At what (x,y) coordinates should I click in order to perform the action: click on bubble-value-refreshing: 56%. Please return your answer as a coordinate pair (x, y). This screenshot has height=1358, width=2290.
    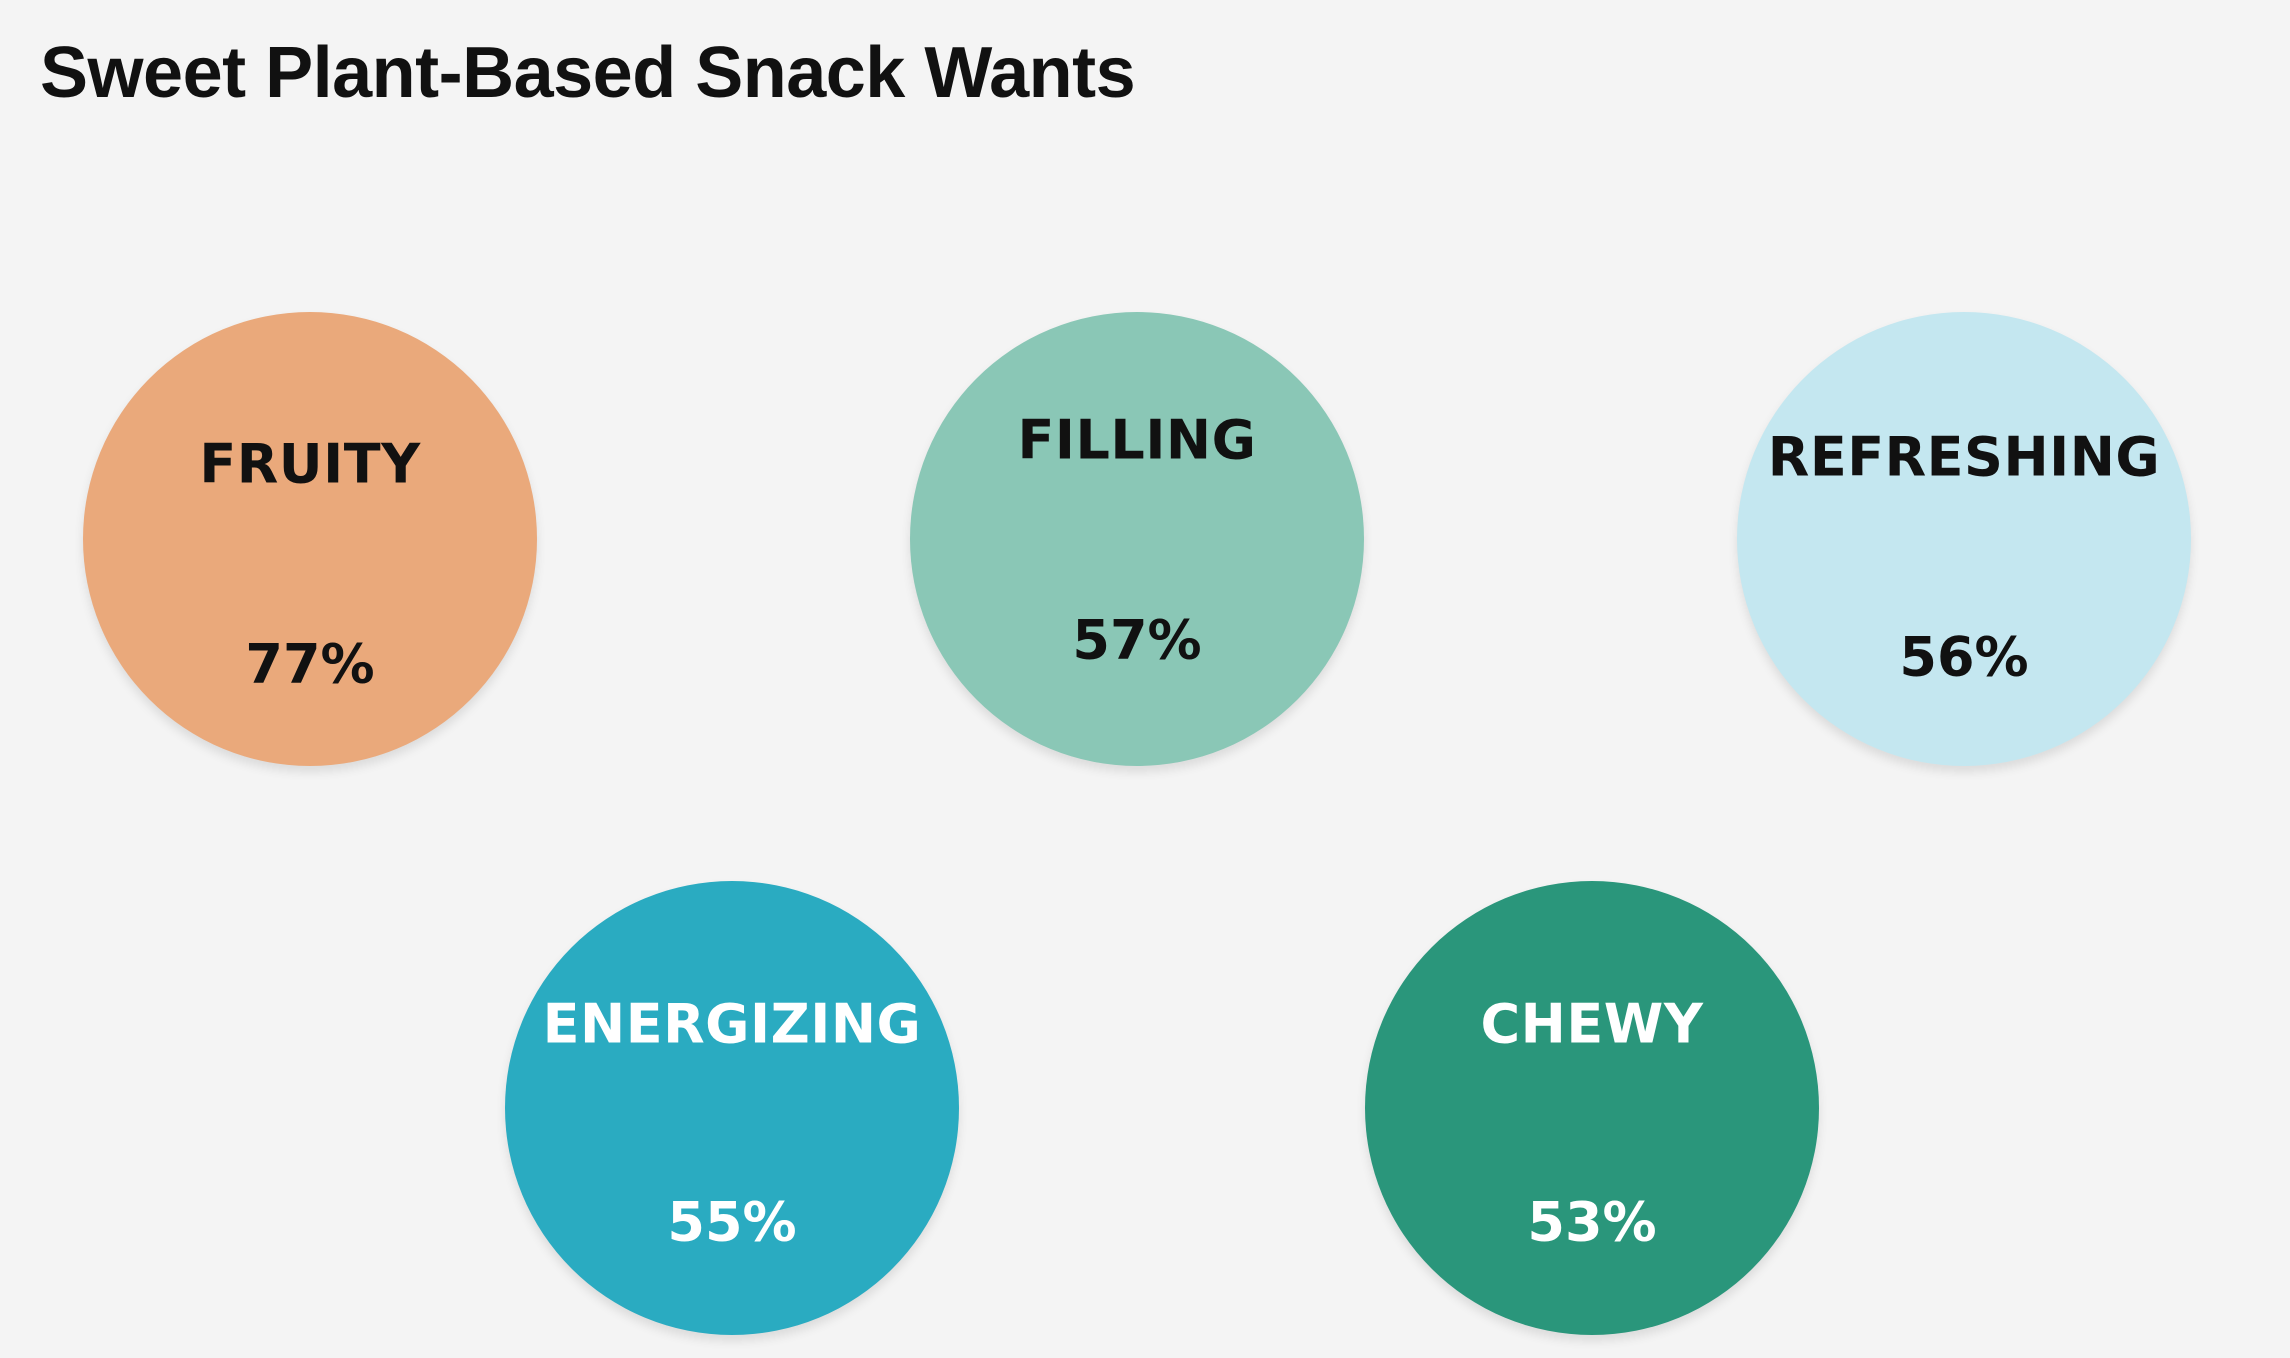
    Looking at the image, I should click on (1964, 657).